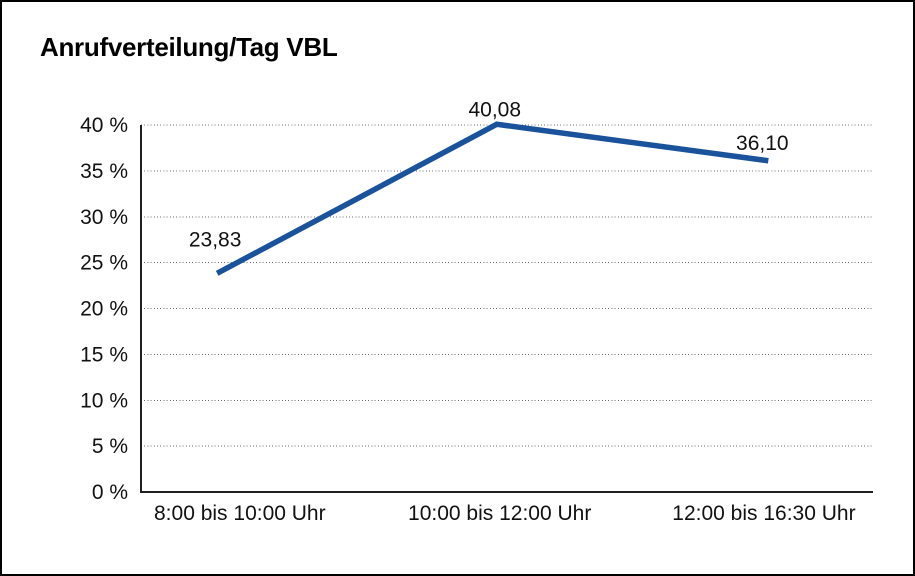 The image size is (915, 576). What do you see at coordinates (110, 492) in the screenshot?
I see `y-tick-label: 0 %` at bounding box center [110, 492].